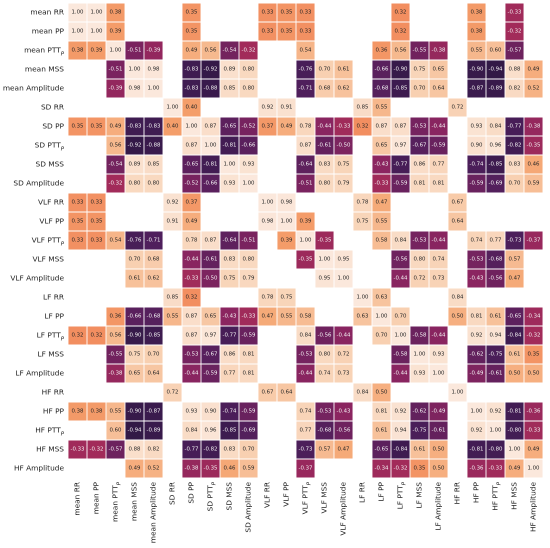 The height and width of the screenshot is (548, 550). What do you see at coordinates (134, 279) in the screenshot?
I see `cell-value-label: 0.61` at bounding box center [134, 279].